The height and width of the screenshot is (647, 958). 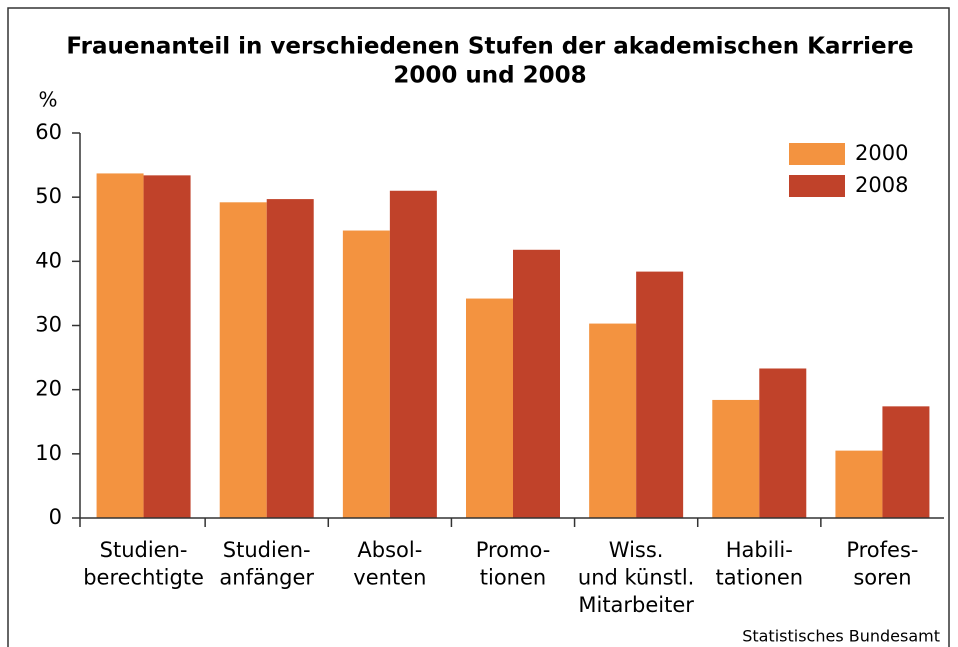 What do you see at coordinates (143, 578) in the screenshot?
I see `x-tick-label: berechtigte` at bounding box center [143, 578].